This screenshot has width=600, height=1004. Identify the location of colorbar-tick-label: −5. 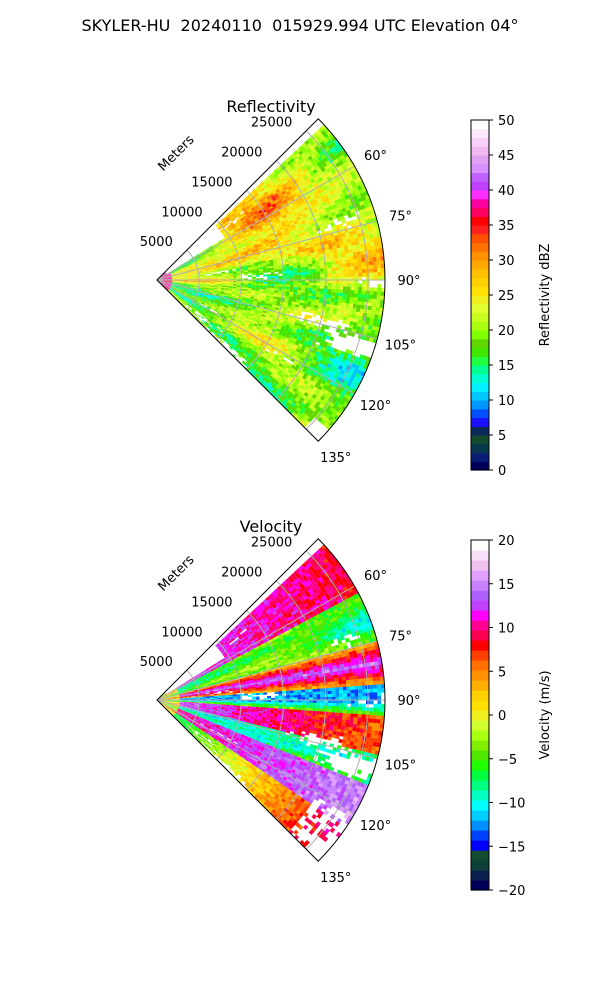
(507, 760).